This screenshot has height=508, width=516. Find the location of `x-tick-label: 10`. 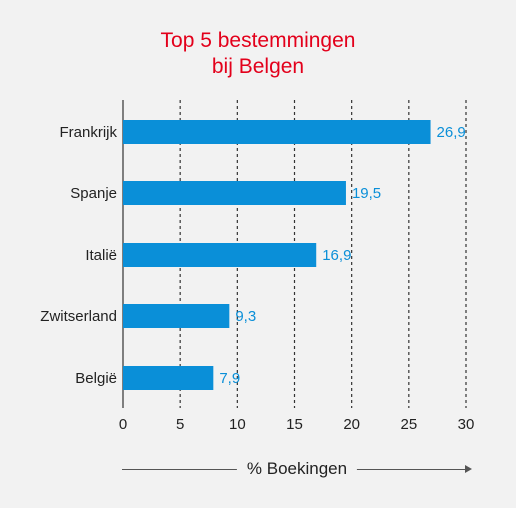

x-tick-label: 10 is located at coordinates (237, 424).